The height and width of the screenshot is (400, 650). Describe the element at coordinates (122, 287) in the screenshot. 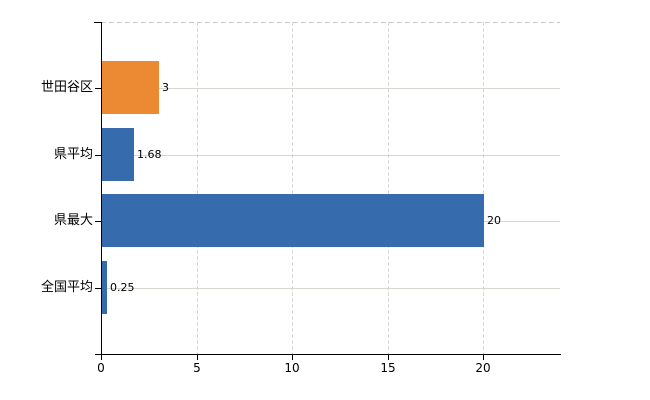

I see `value-label: 0.25` at that location.